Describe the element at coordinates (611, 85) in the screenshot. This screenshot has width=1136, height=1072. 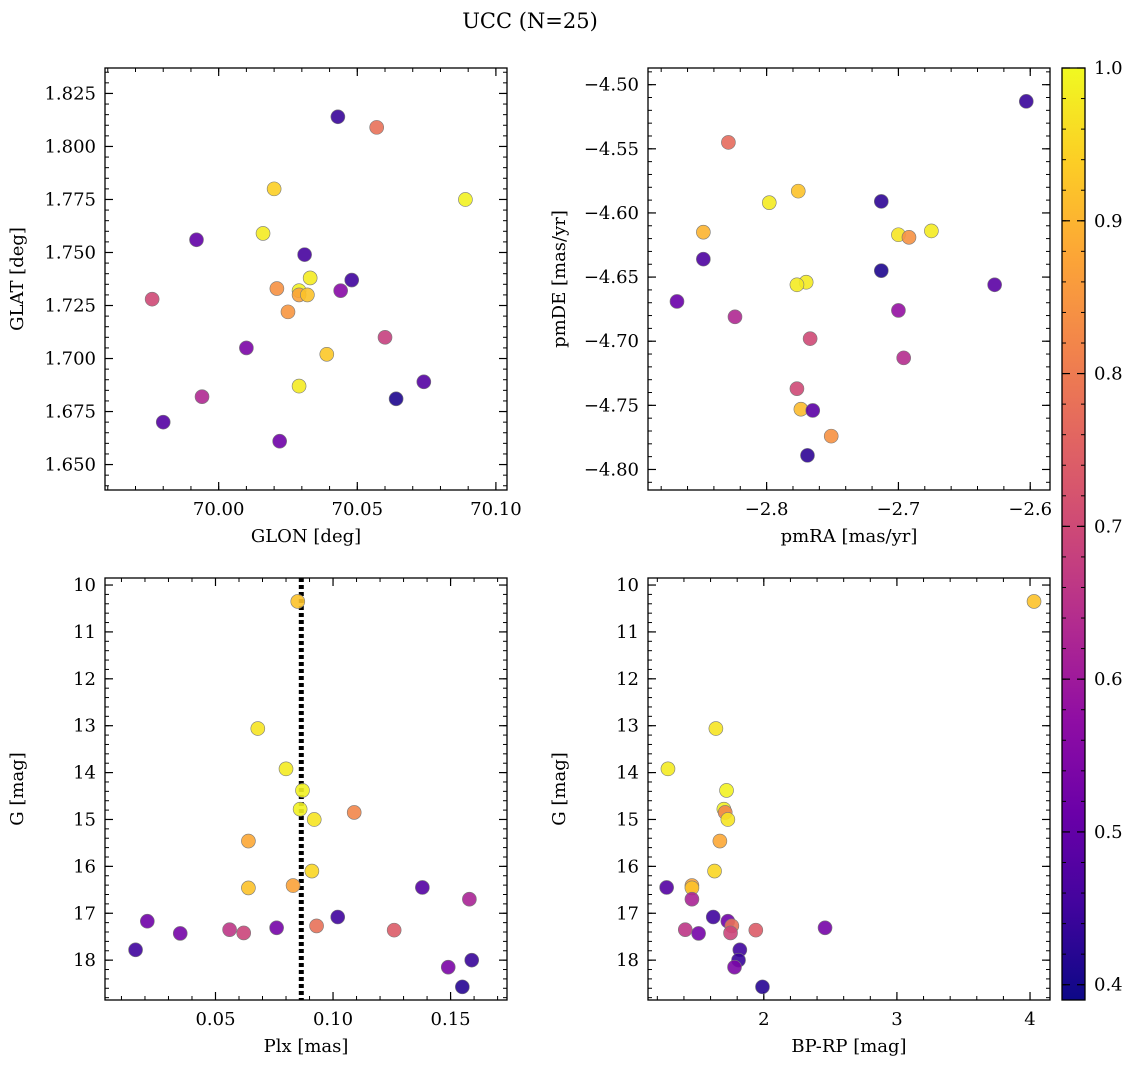
I see `y-tick-label: −4.50` at that location.